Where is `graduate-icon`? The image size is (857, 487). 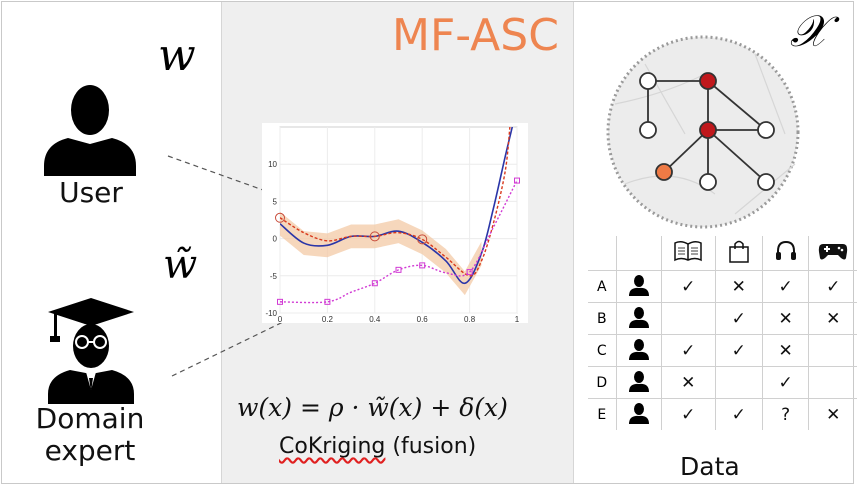 graduate-icon is located at coordinates (91, 351).